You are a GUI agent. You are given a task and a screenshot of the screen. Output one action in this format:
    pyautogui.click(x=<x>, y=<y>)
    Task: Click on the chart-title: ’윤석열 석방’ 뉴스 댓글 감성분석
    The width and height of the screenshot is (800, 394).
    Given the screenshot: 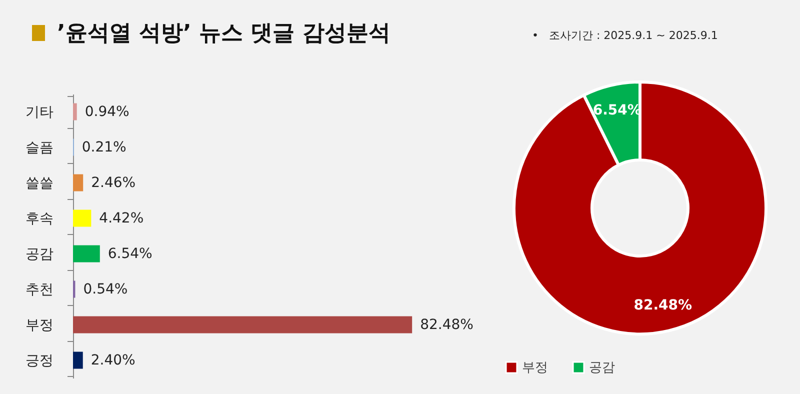 What is the action you would take?
    pyautogui.click(x=223, y=34)
    